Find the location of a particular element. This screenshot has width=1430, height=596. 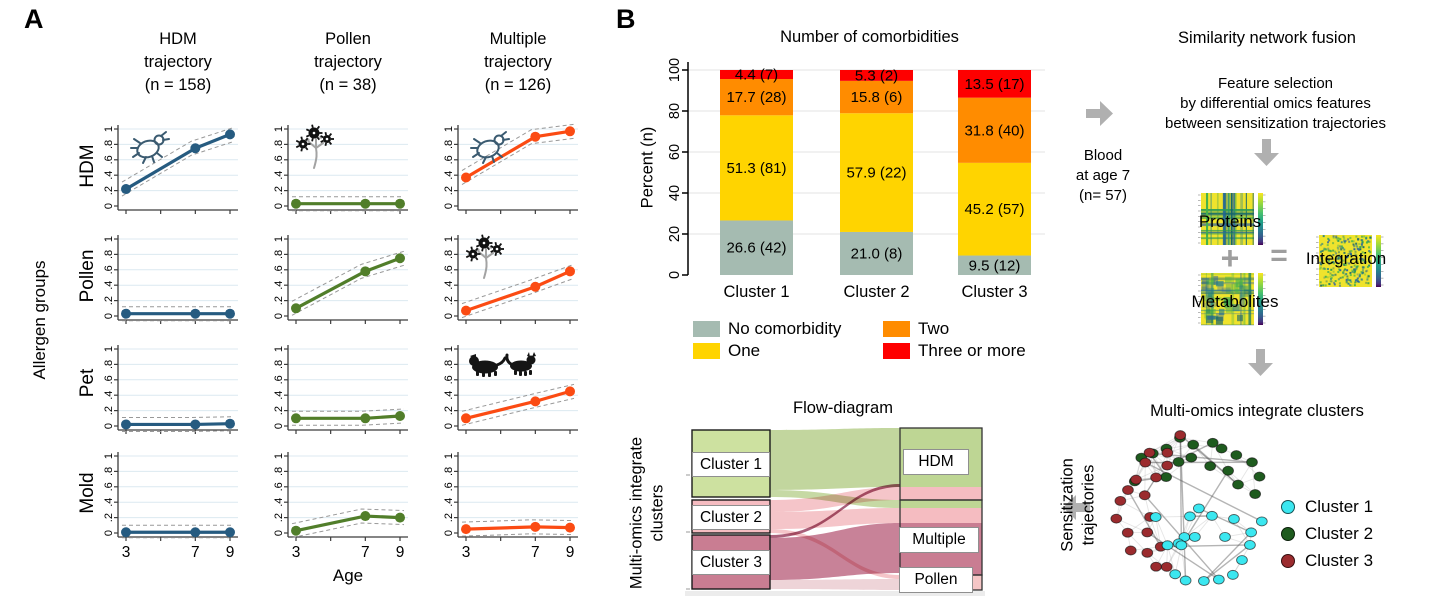

subplot-pet-col2: 0 .2 .4 .6 .8 1 is located at coordinates (510, 389).